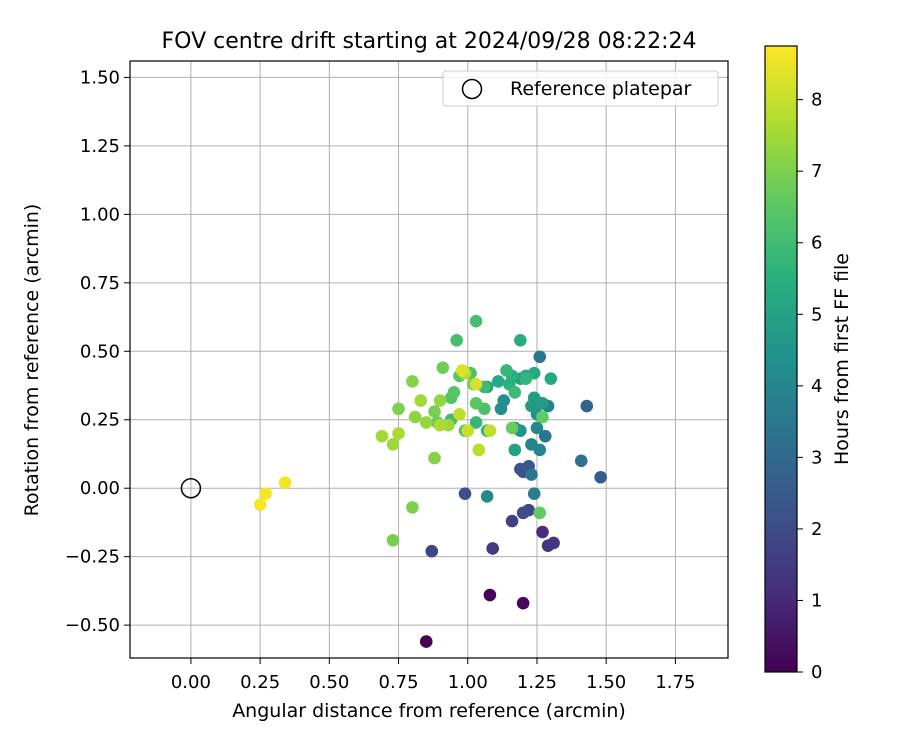 This screenshot has width=900, height=750. Describe the element at coordinates (191, 682) in the screenshot. I see `x-tick-label: 0.00` at that location.